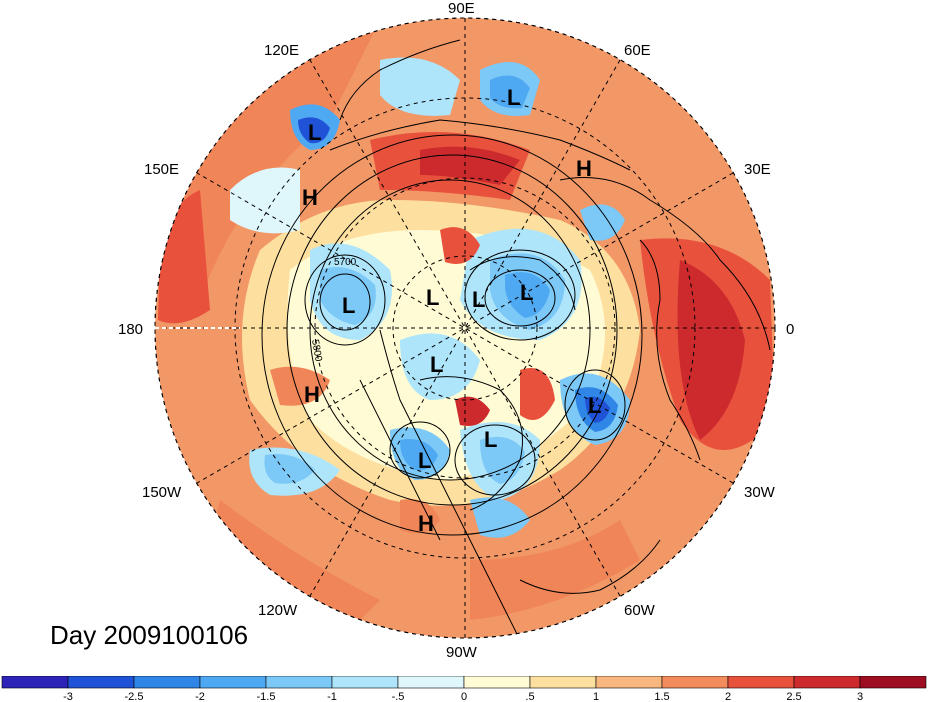 This screenshot has height=702, width=928. What do you see at coordinates (790, 329) in the screenshot?
I see `lon-label-0: 0` at bounding box center [790, 329].